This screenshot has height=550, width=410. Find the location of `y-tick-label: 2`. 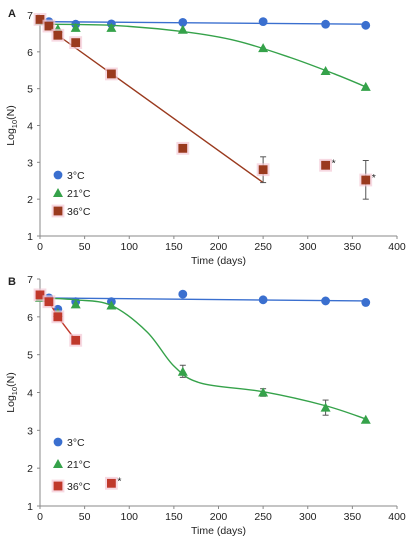

y-tick-label: 2 is located at coordinates (30, 200).